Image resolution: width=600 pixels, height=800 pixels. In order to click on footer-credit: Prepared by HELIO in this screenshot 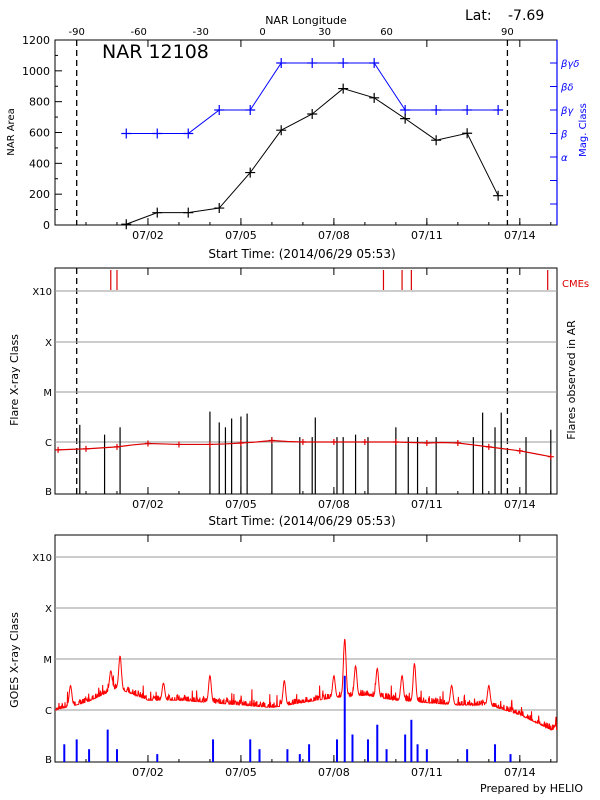, I will do `click(531, 788)`.